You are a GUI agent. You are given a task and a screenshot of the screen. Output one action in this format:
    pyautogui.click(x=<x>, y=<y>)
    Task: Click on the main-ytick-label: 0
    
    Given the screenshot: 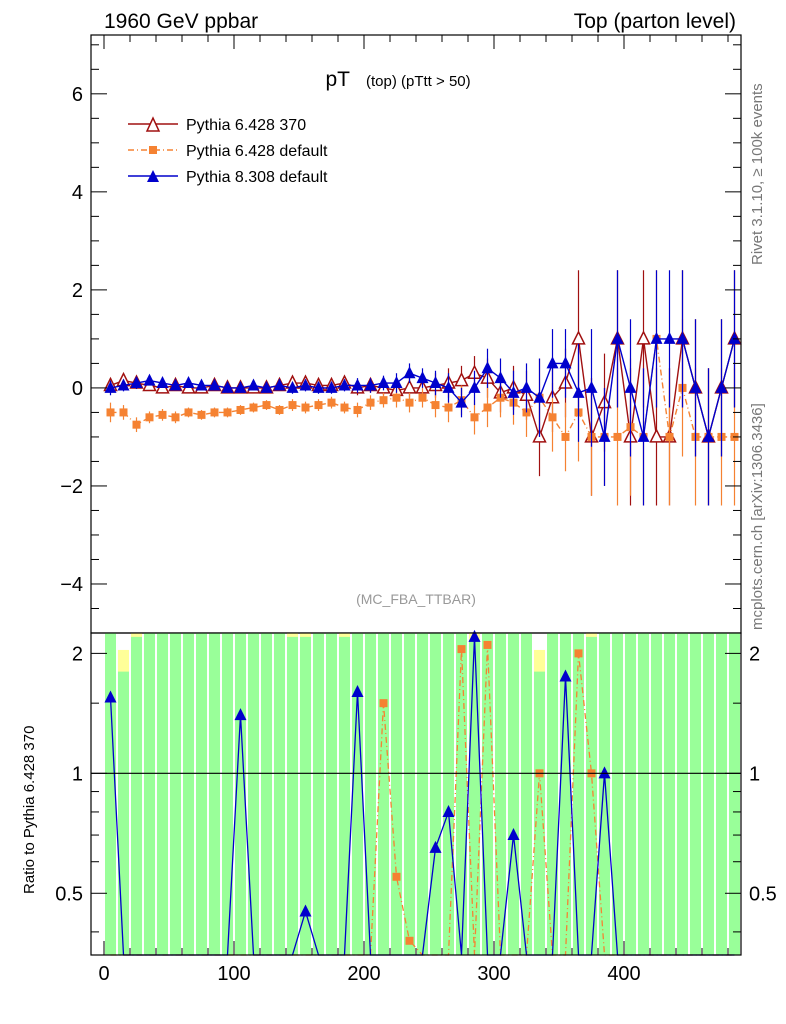 What is the action you would take?
    pyautogui.click(x=77, y=389)
    